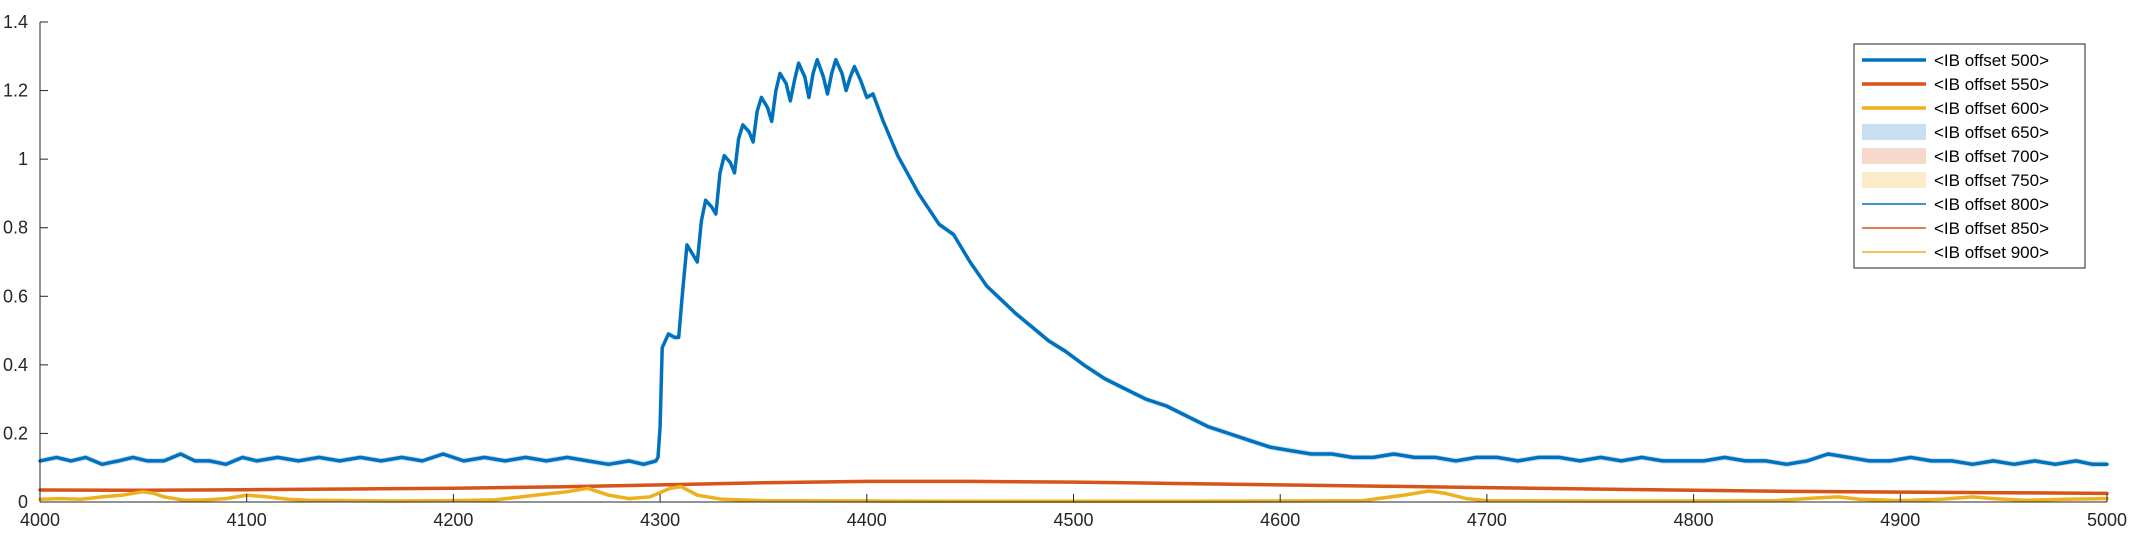 The image size is (2133, 533). What do you see at coordinates (1991, 180) in the screenshot?
I see `legend-label: <IB offset 750>` at bounding box center [1991, 180].